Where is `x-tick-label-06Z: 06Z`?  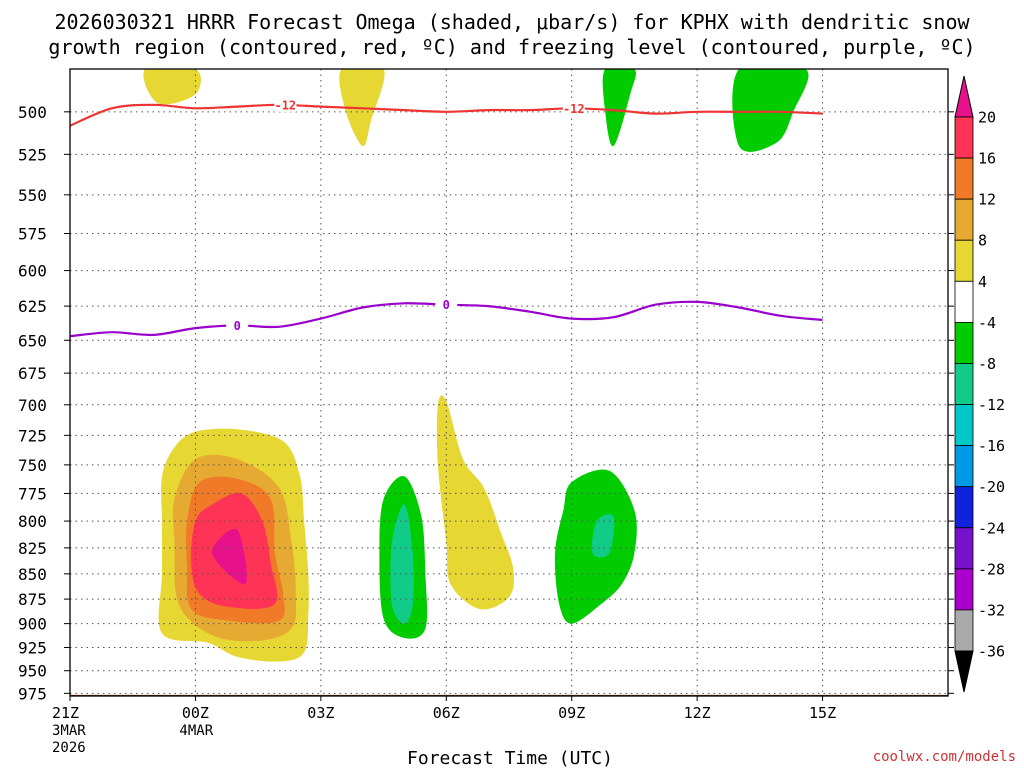 x-tick-label-06Z: 06Z is located at coordinates (446, 713).